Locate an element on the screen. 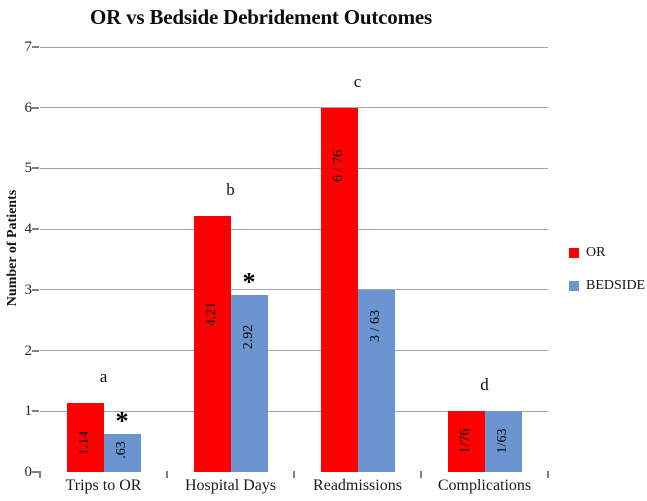 The width and height of the screenshot is (647, 501). bar-or-trips-to-or is located at coordinates (85, 437).